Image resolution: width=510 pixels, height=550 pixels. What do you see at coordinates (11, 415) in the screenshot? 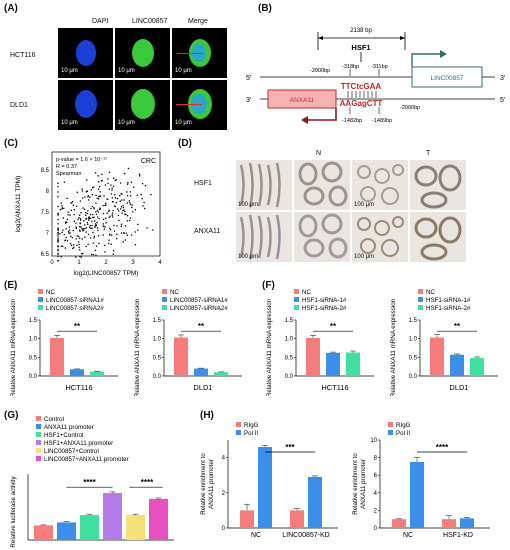
I see `panel-g-label: (G)` at bounding box center [11, 415].